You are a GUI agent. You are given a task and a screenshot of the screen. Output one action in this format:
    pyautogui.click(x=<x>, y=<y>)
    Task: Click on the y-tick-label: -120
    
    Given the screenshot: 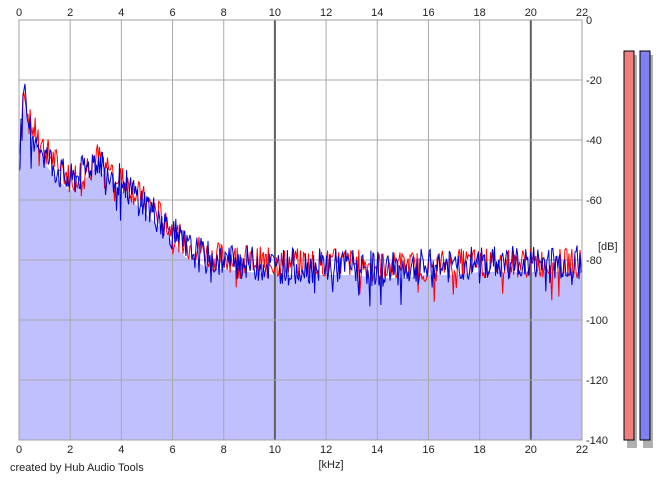 What is the action you would take?
    pyautogui.click(x=597, y=381)
    